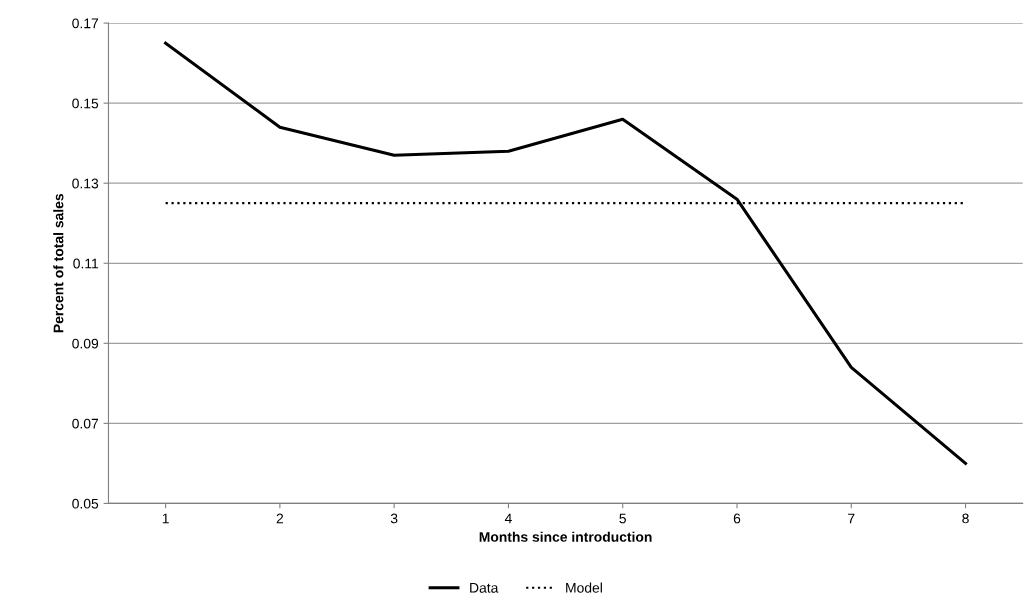  Describe the element at coordinates (280, 518) in the screenshot. I see `x-tick-label: 2` at that location.